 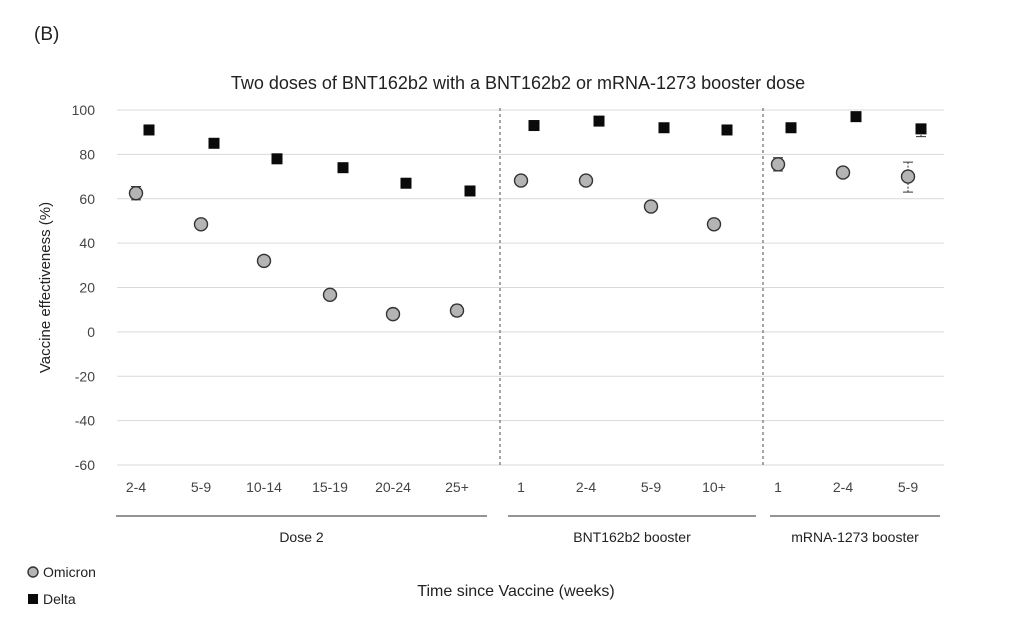 I want to click on x-tick-label: 10-14, so click(x=264, y=487).